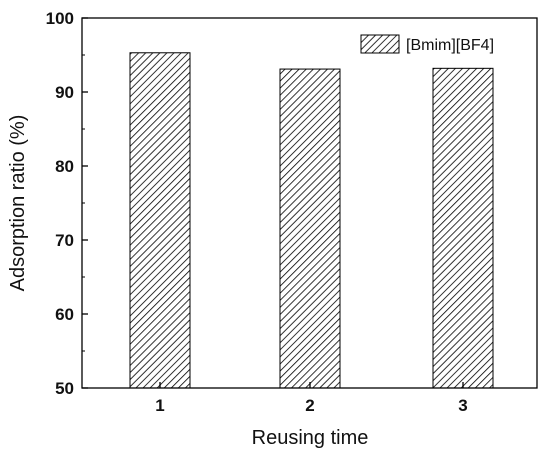  Describe the element at coordinates (18, 203) in the screenshot. I see `y-axis-title: Adsorption ratio (%)` at that location.